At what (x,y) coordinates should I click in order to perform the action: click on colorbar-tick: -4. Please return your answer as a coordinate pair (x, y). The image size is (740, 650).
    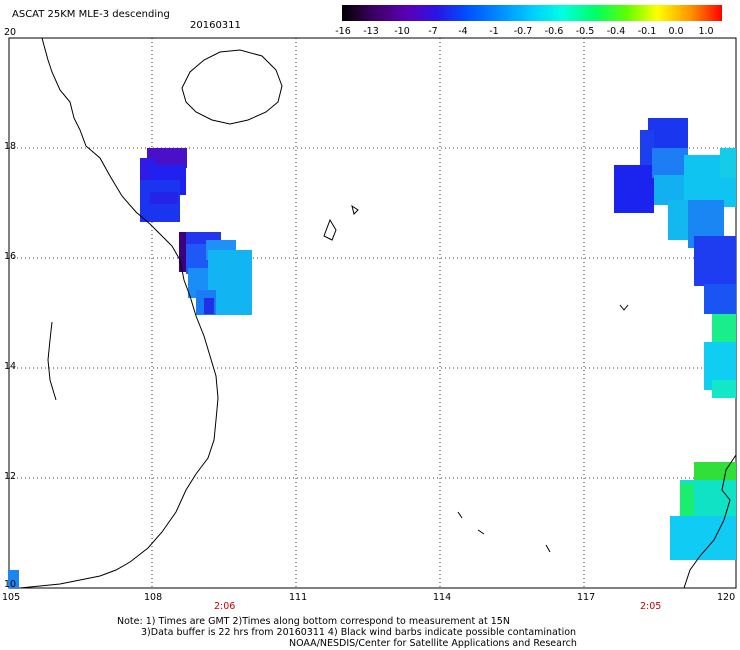
    Looking at the image, I should click on (463, 31).